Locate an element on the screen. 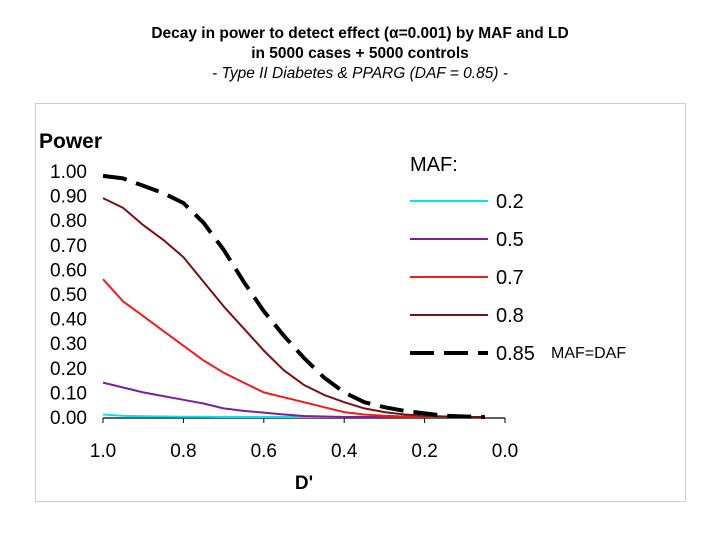 This screenshot has width=720, height=540. legend-label-maf-0-85: 0.85 is located at coordinates (515, 354).